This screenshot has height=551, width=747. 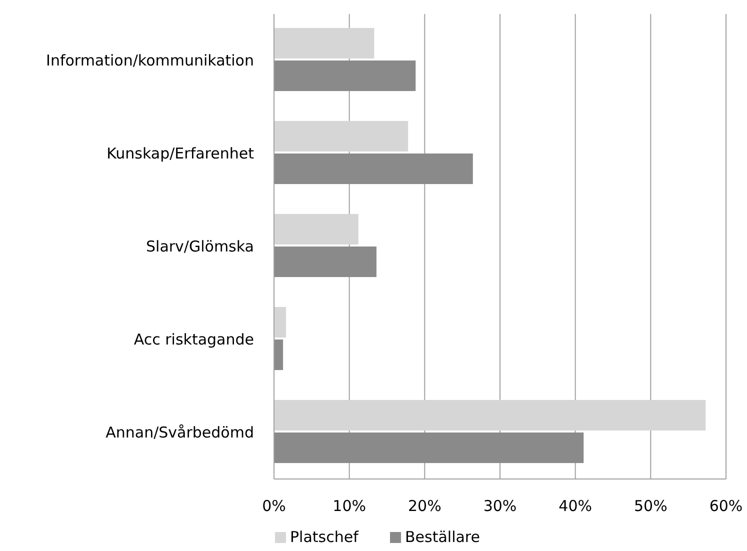 What do you see at coordinates (575, 506) in the screenshot?
I see `x-tick-label: 40%` at bounding box center [575, 506].